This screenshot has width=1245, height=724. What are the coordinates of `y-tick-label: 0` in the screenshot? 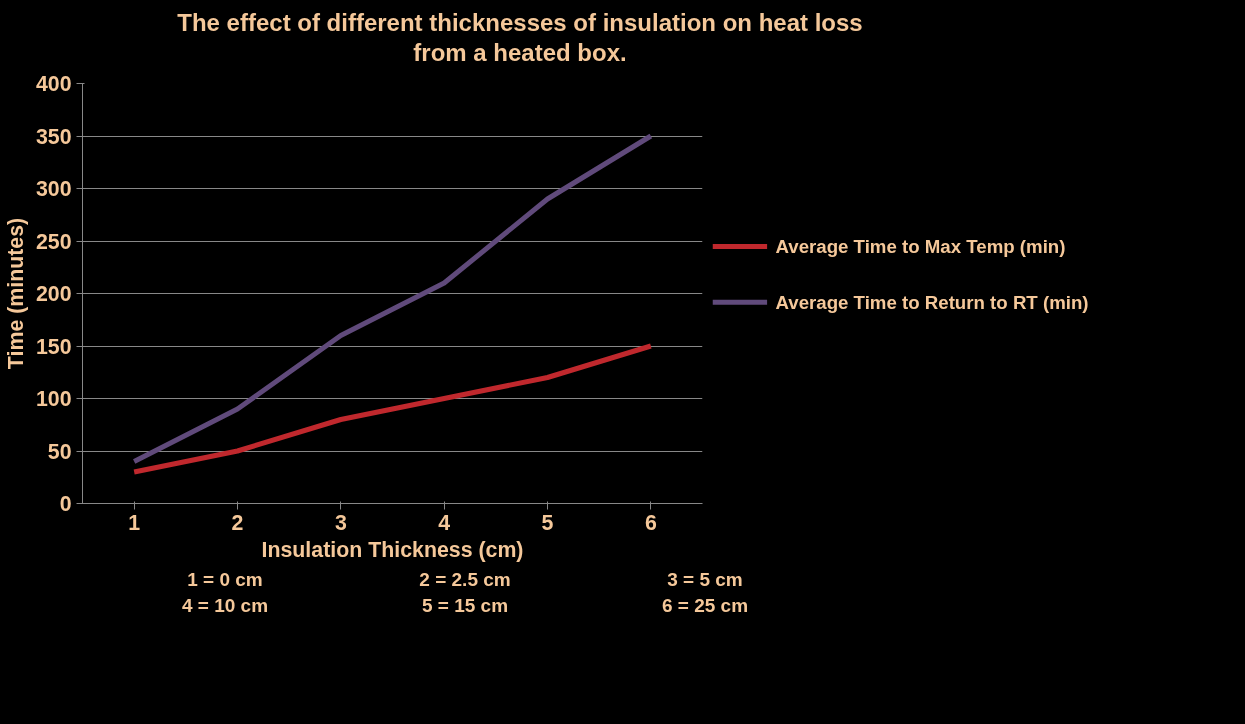 It's located at (65, 504).